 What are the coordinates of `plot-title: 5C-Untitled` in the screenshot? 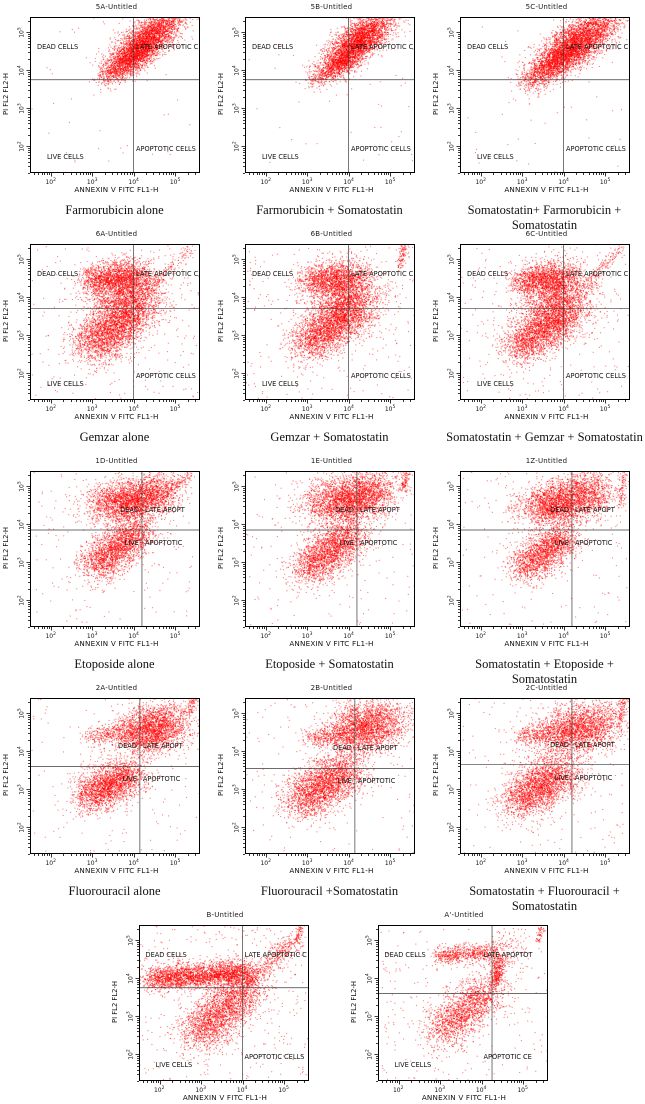 It's located at (546, 7).